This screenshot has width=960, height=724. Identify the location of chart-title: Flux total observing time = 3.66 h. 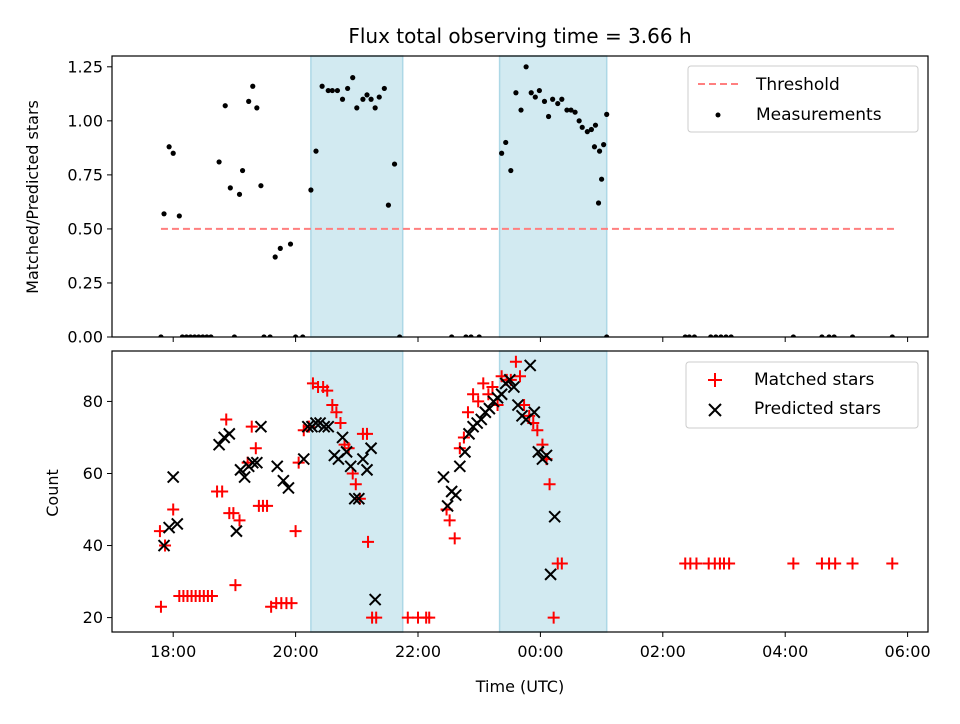
(519, 36).